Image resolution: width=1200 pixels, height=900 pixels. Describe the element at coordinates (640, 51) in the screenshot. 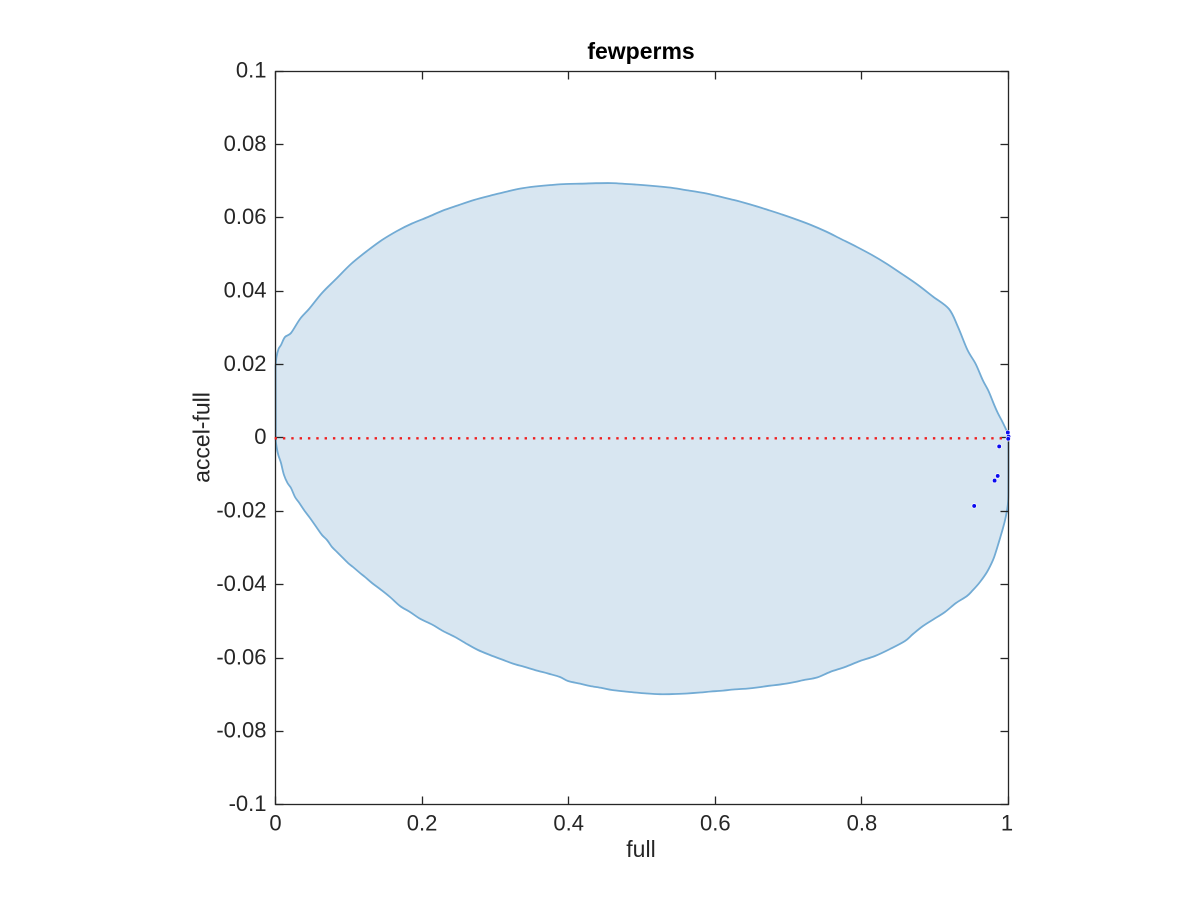

I see `svg-text: fewperms` at that location.